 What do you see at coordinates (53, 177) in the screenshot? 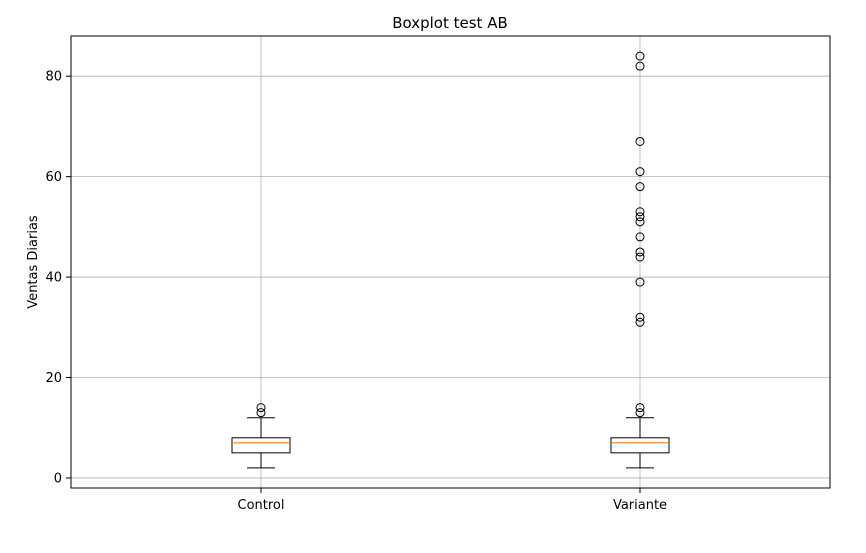
I see `y-tick-label: 60` at bounding box center [53, 177].